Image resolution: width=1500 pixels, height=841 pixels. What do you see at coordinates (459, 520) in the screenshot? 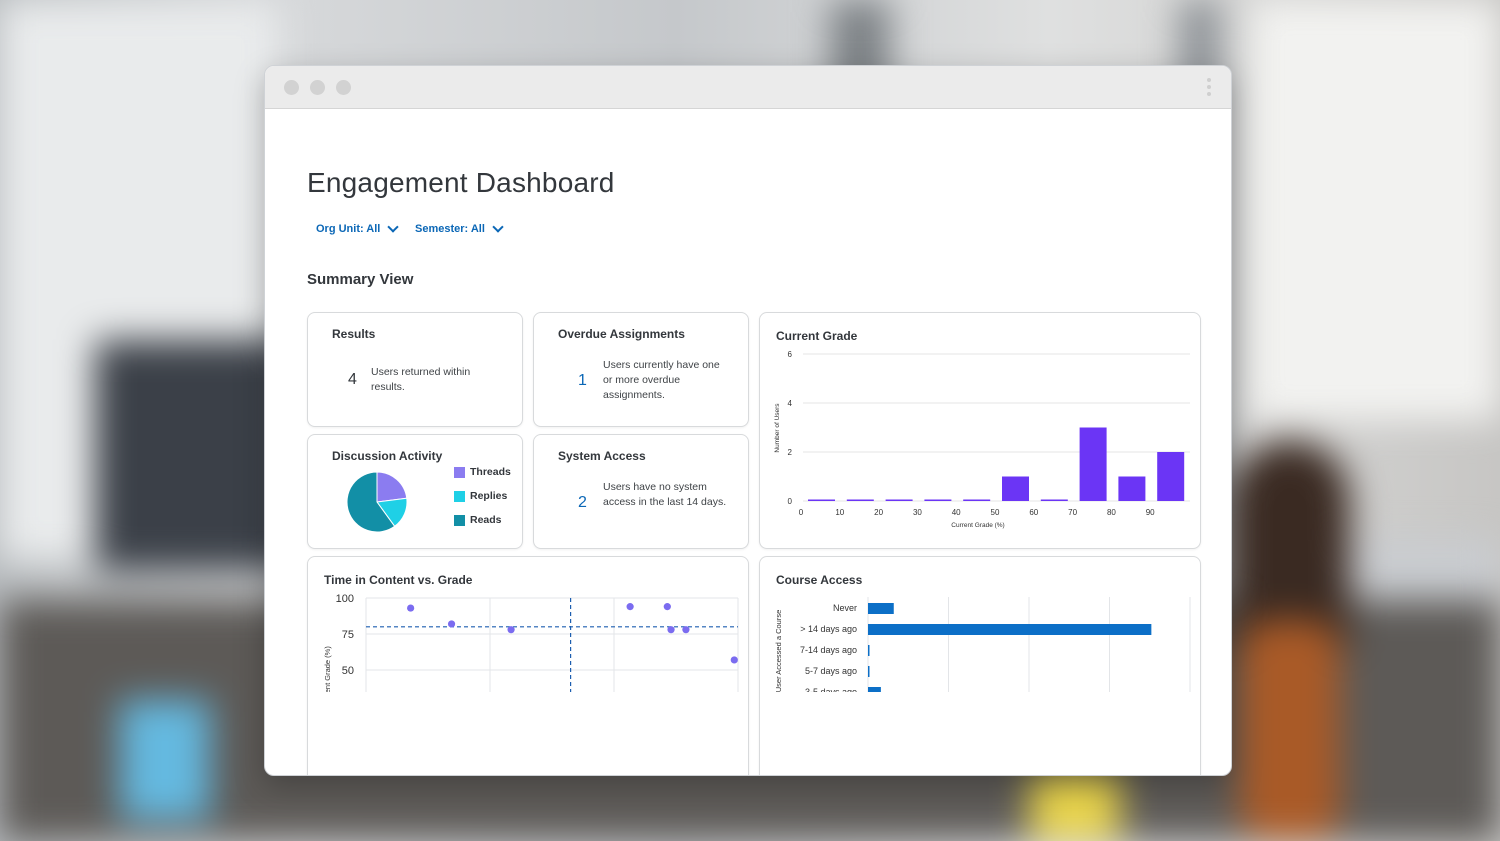
I see `reads-swatch` at bounding box center [459, 520].